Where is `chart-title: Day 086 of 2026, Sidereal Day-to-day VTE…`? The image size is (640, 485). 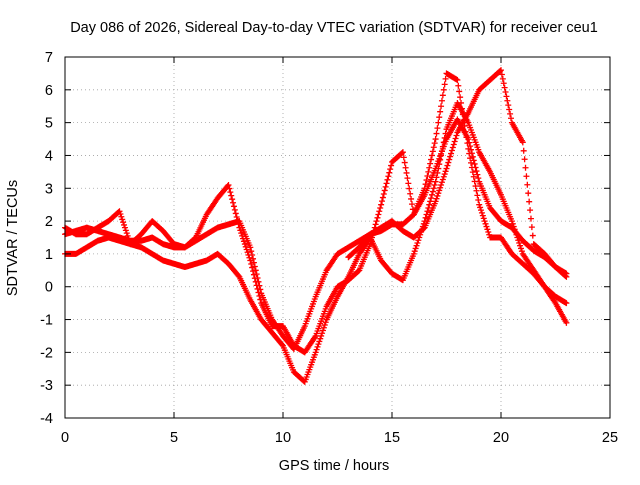
chart-title: Day 086 of 2026, Sidereal Day-to-day VTE… is located at coordinates (334, 28).